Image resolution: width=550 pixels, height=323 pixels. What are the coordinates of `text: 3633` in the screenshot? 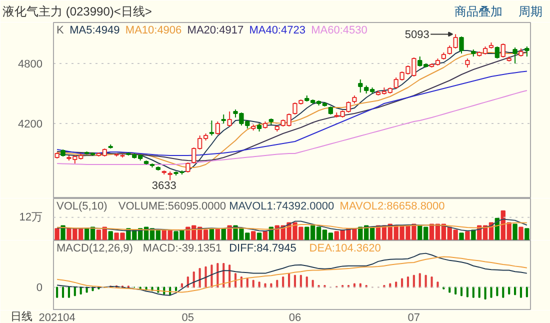 It's located at (164, 186).